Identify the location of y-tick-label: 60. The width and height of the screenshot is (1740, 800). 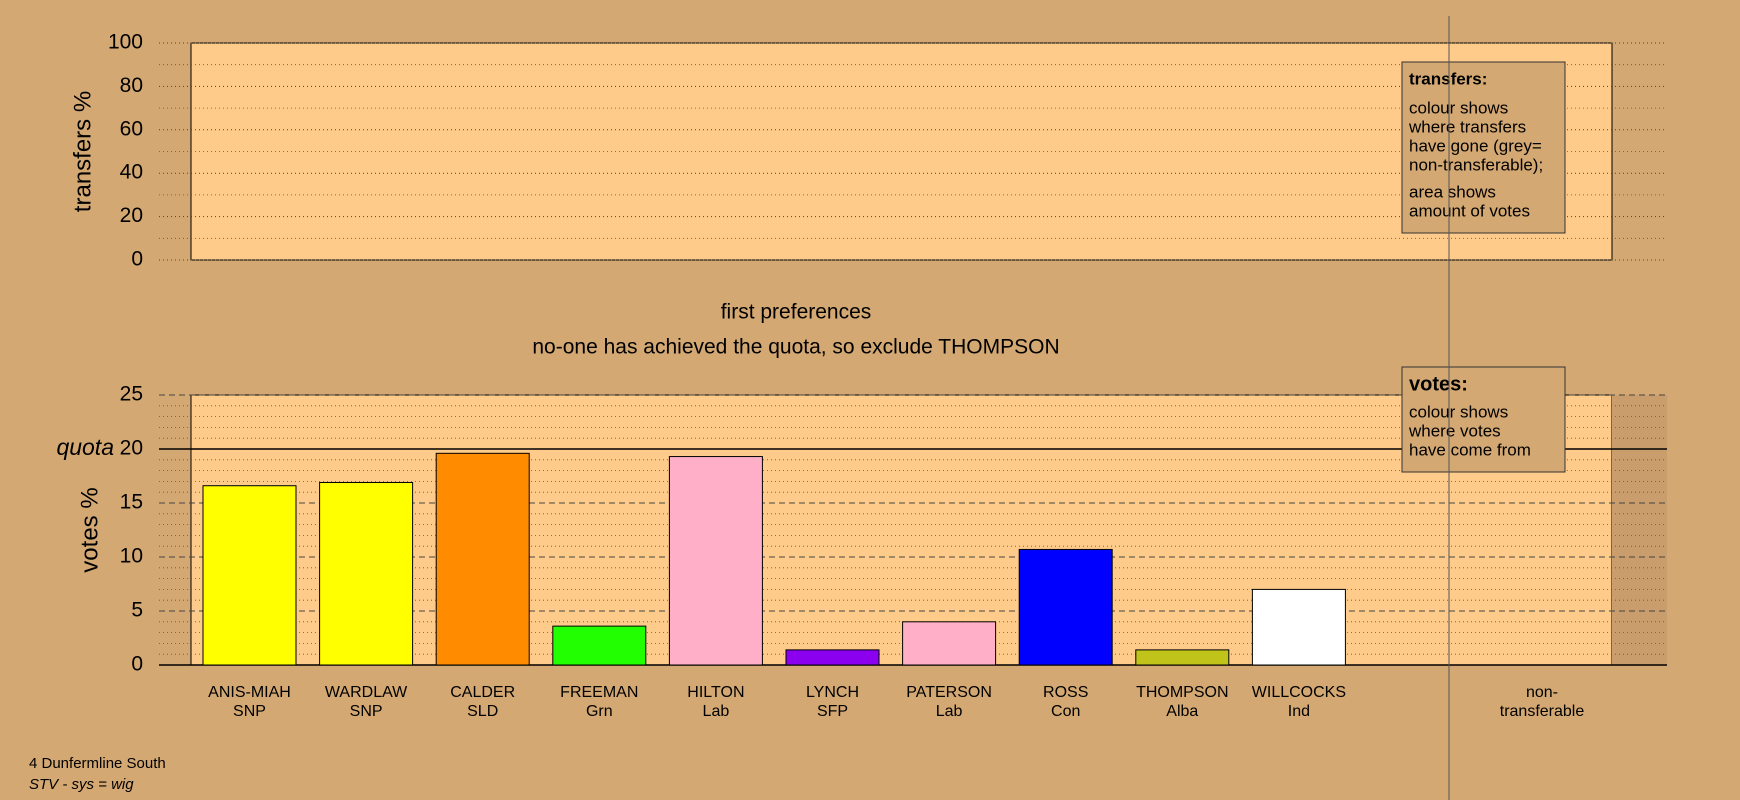
(131, 128).